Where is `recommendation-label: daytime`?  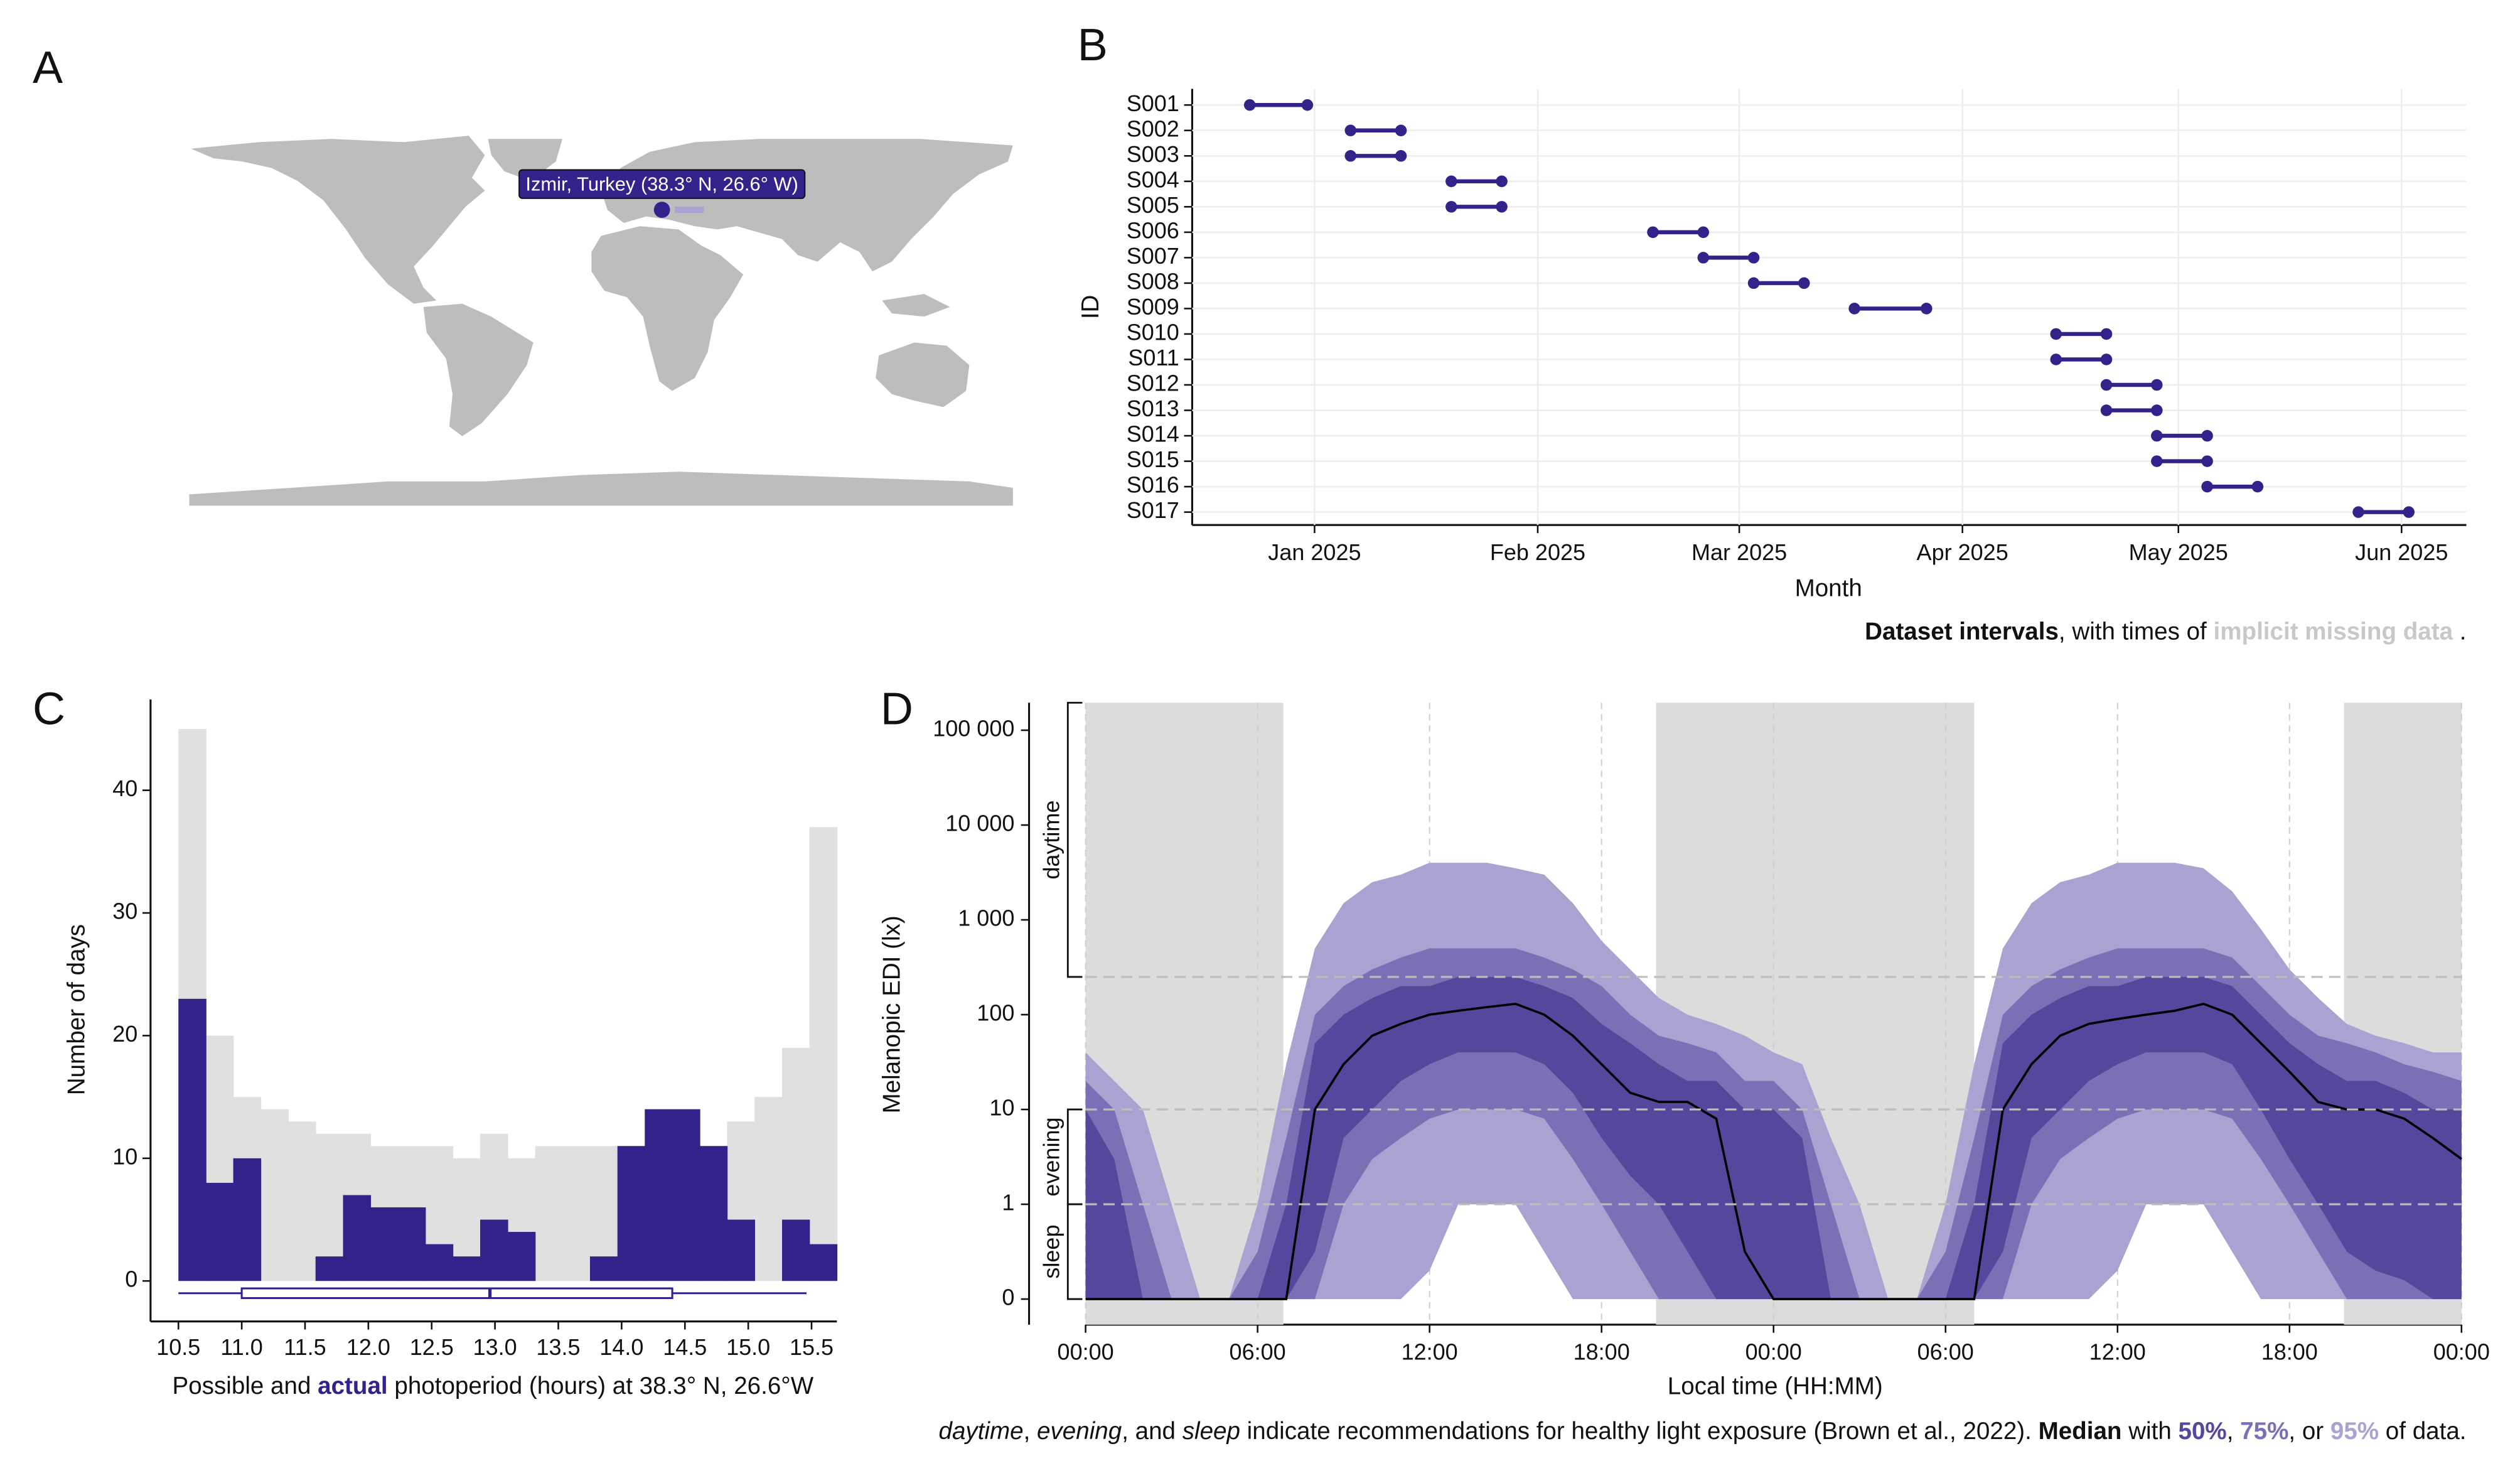
recommendation-label: daytime is located at coordinates (1051, 840).